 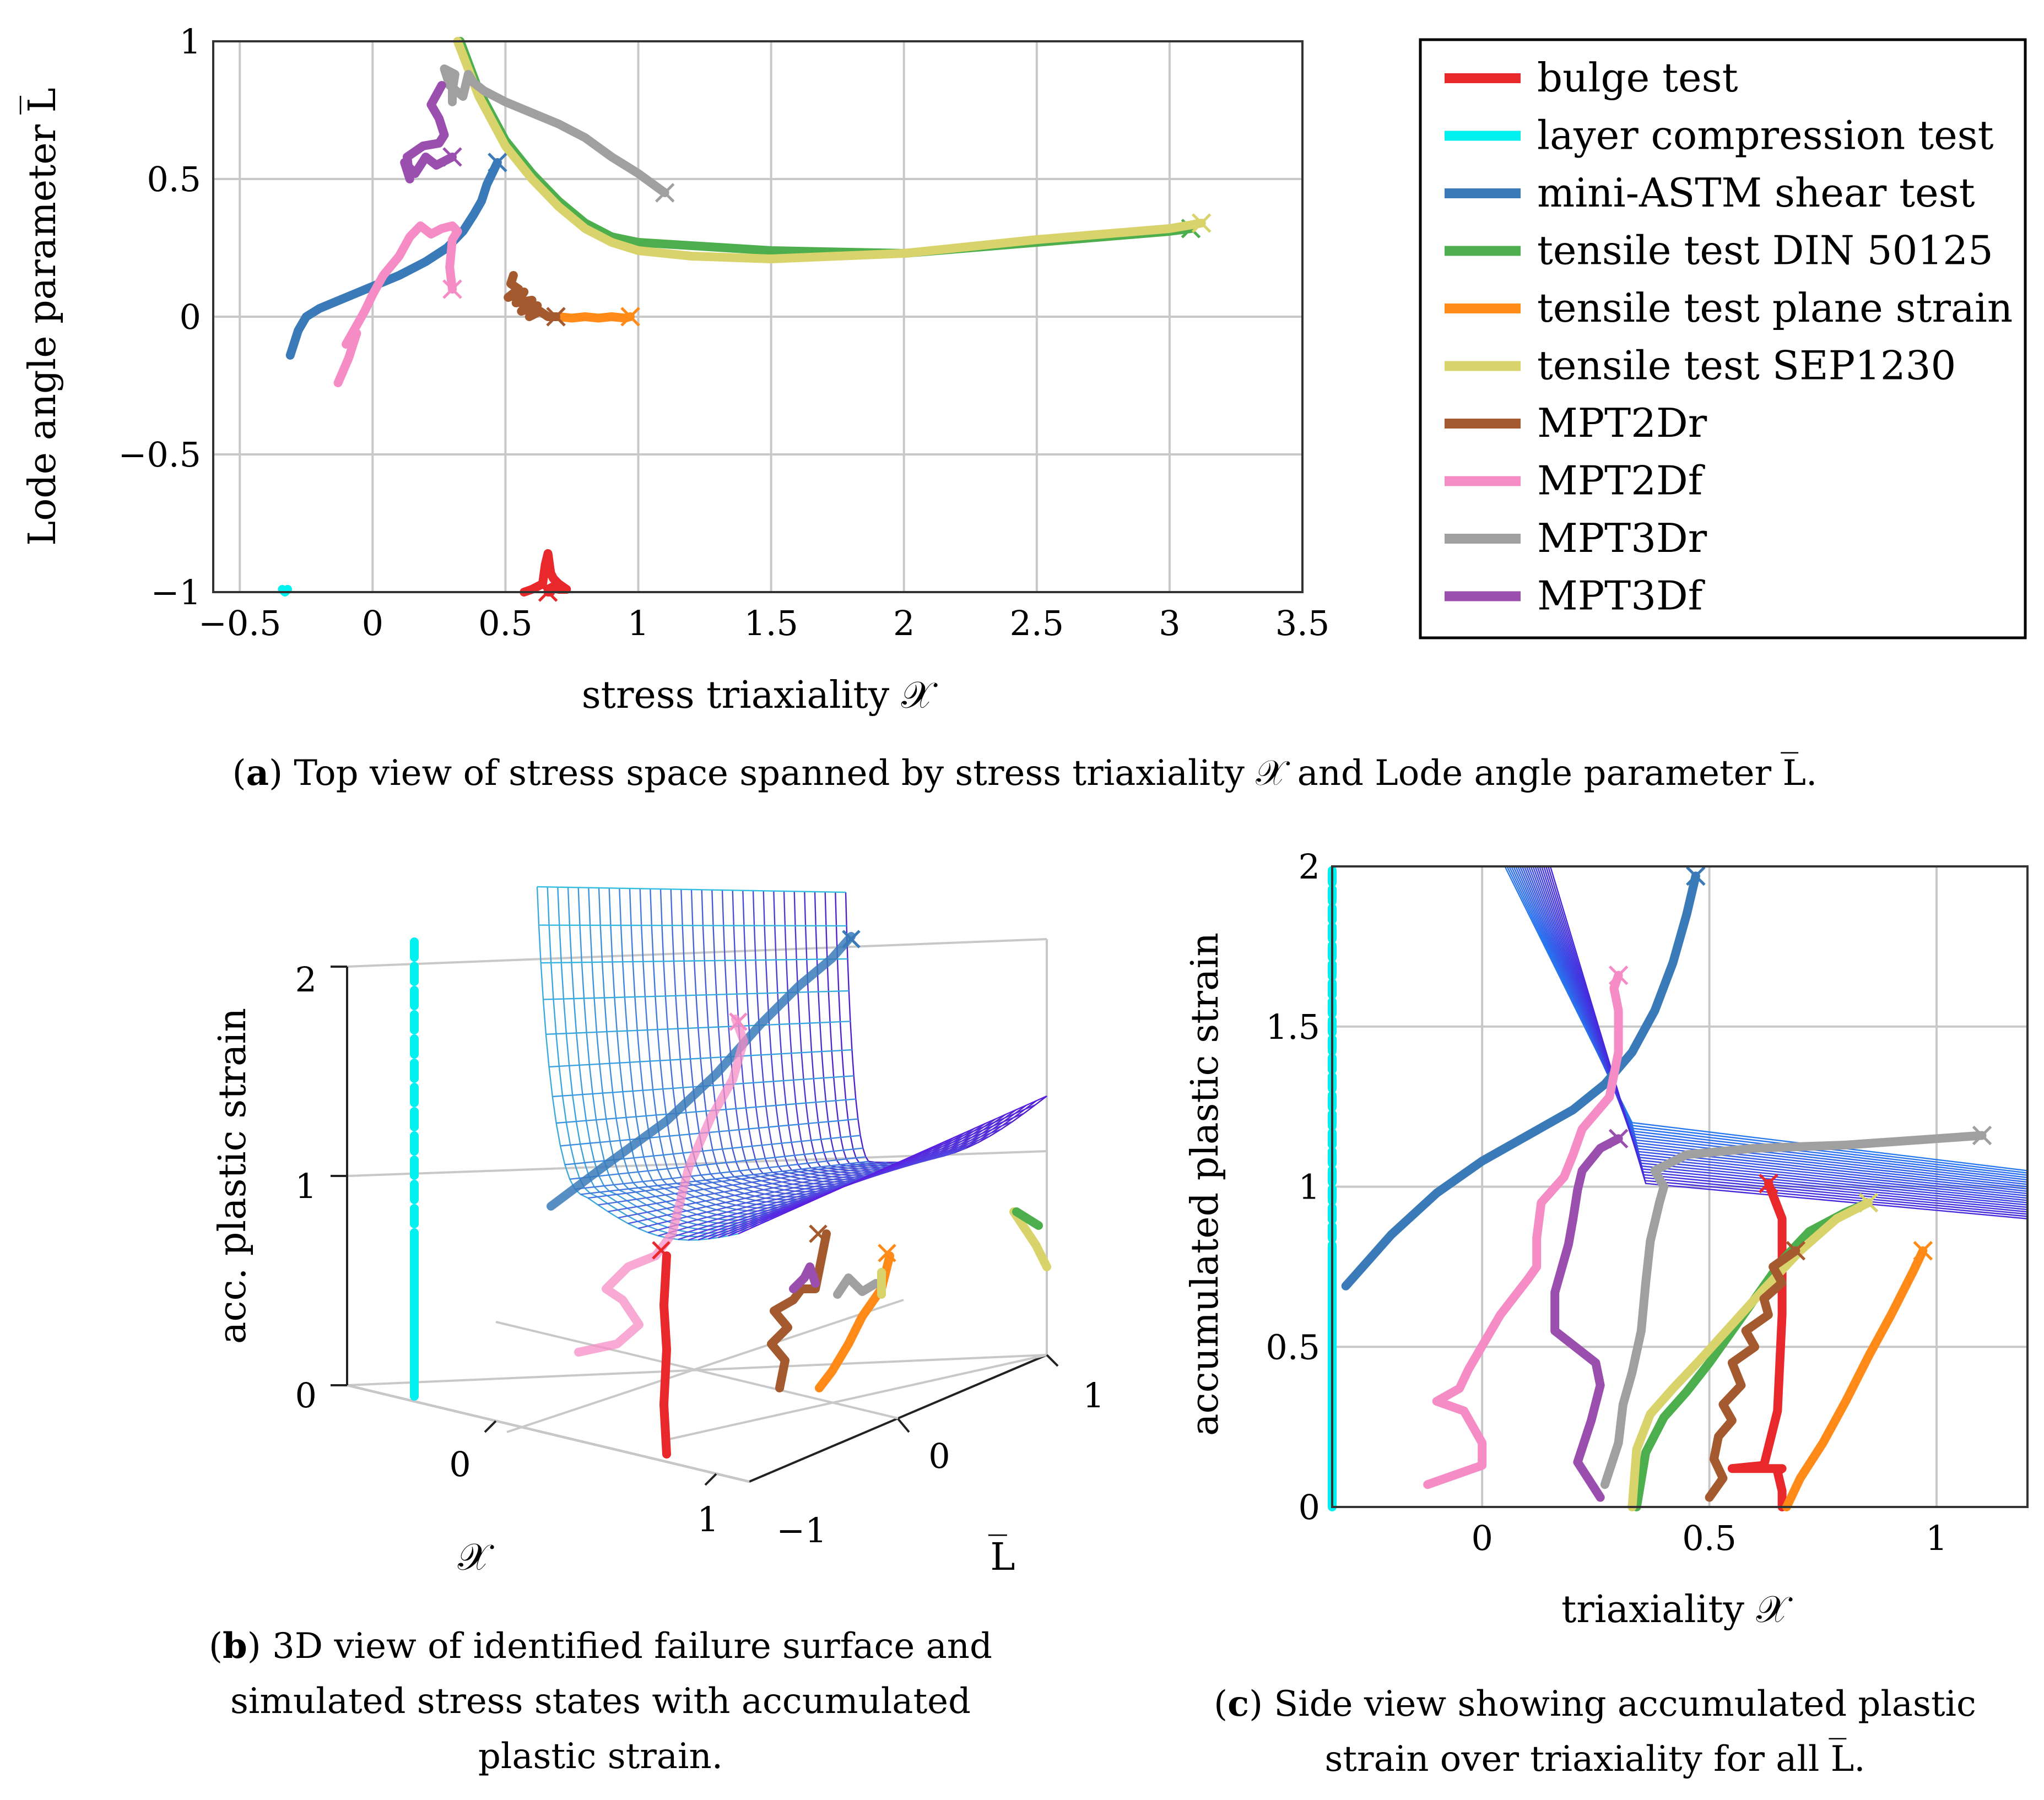 I want to click on a-xtick-label: −0.5, so click(x=240, y=623).